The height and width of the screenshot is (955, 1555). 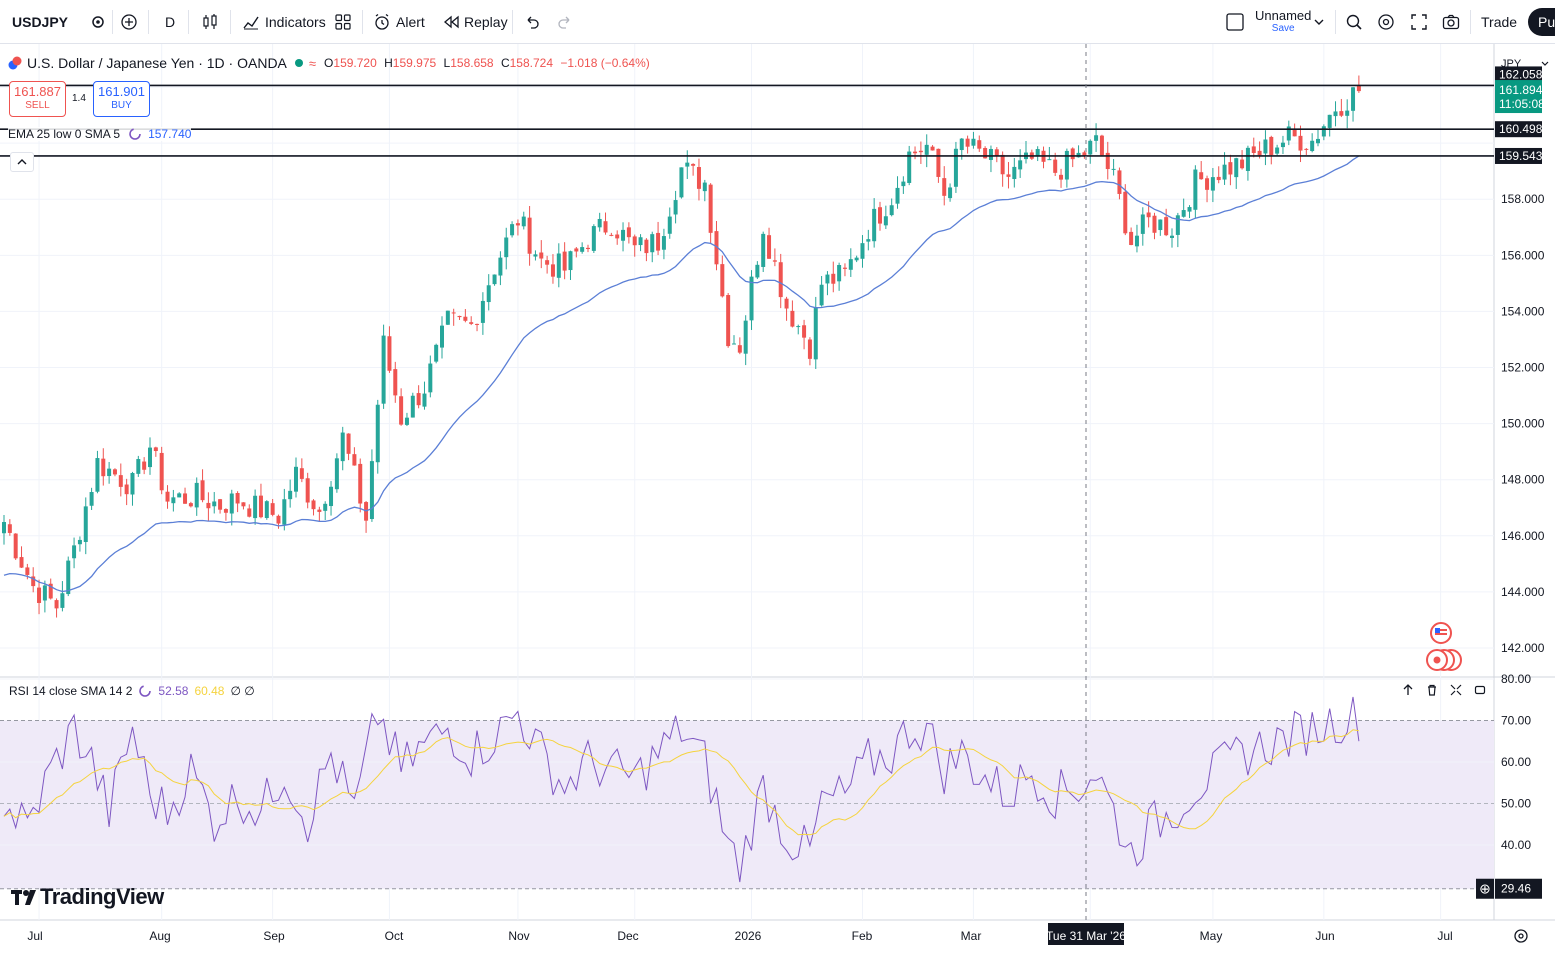 I want to click on fullscreen-button, so click(x=1419, y=22).